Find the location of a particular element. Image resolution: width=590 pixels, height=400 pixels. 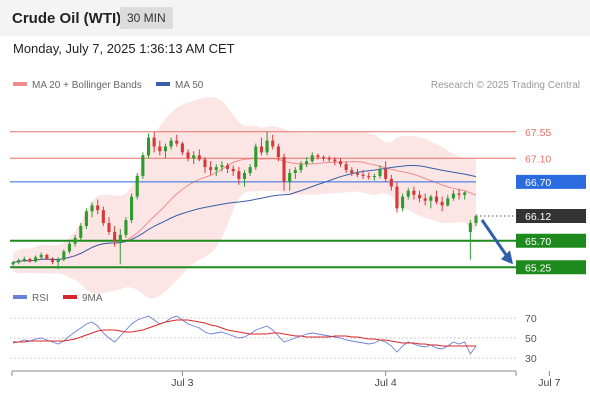

legend-9ma: 9MA is located at coordinates (83, 298).